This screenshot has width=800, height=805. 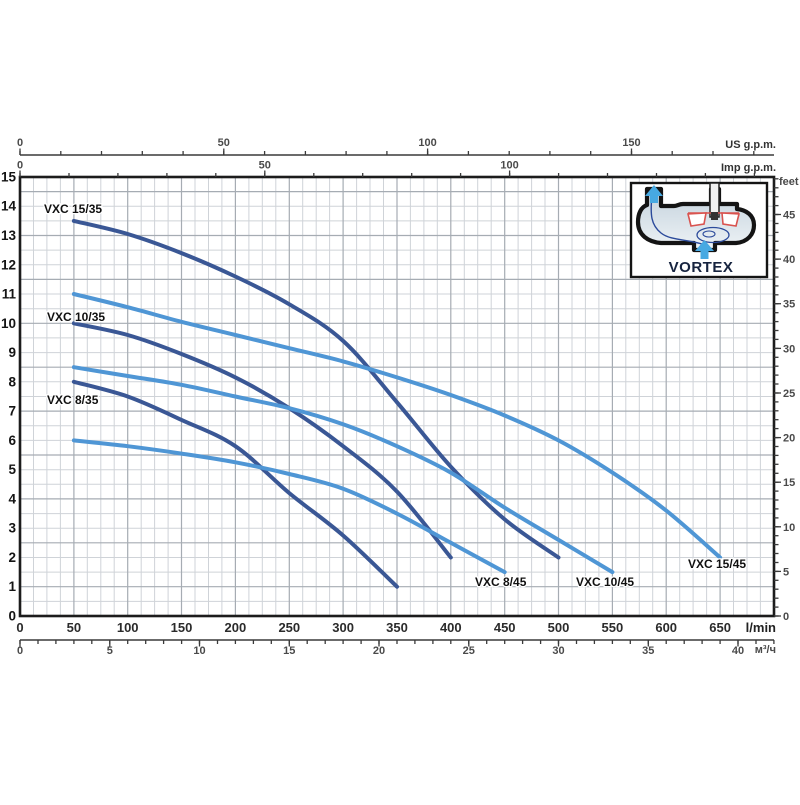 What do you see at coordinates (9, 235) in the screenshot?
I see `meters-tick-label: 13` at bounding box center [9, 235].